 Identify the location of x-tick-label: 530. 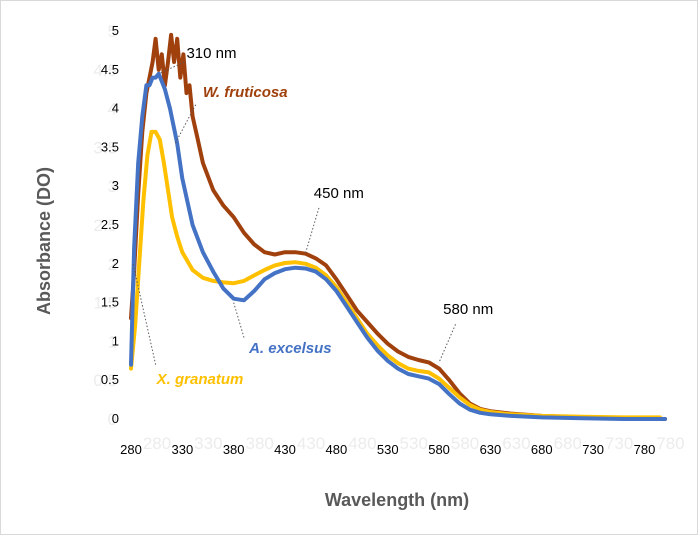
(388, 449).